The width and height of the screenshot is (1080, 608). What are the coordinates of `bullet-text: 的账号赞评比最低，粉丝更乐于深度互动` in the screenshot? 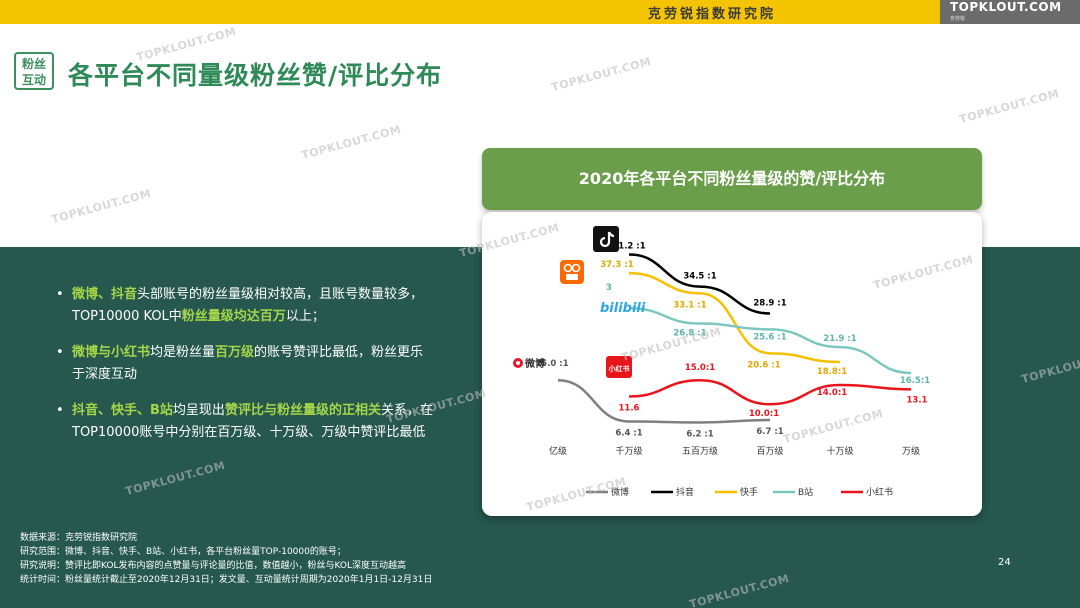 It's located at (248, 363).